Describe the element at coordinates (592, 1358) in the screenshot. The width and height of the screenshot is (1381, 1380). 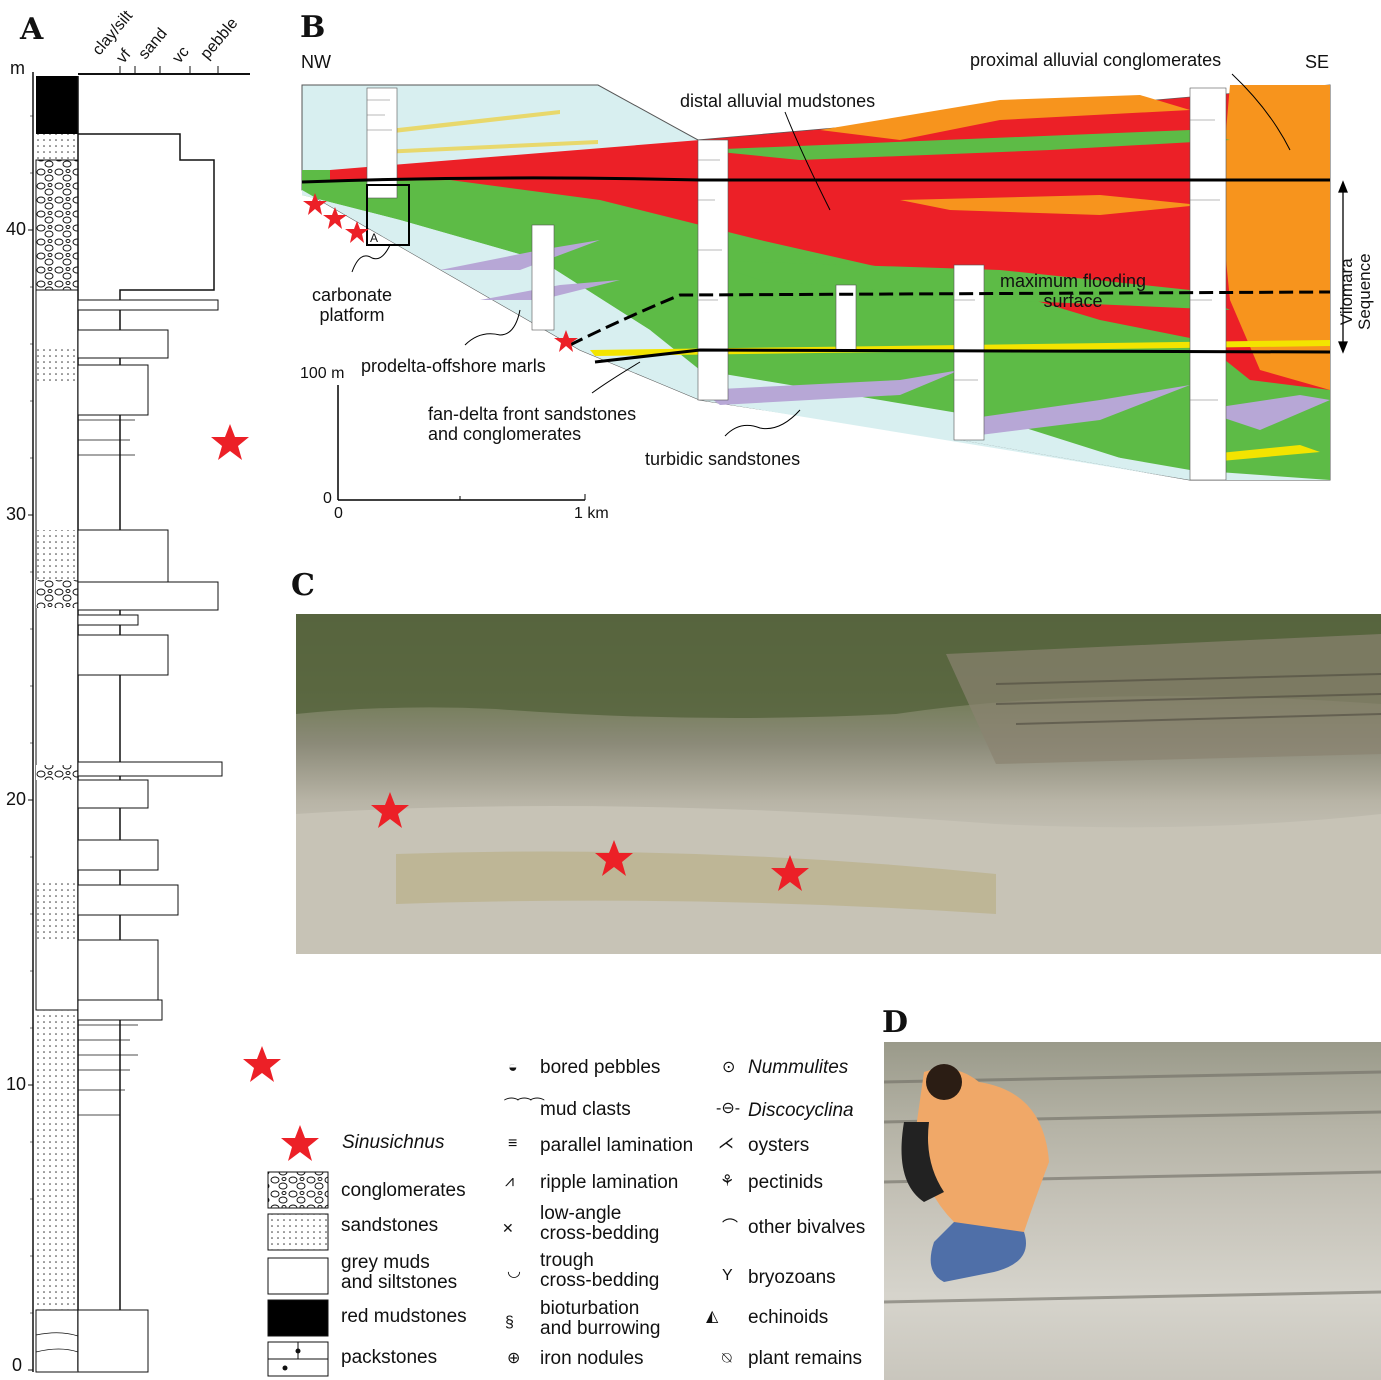
I see `legend-iron-nodules: iron nodules` at that location.